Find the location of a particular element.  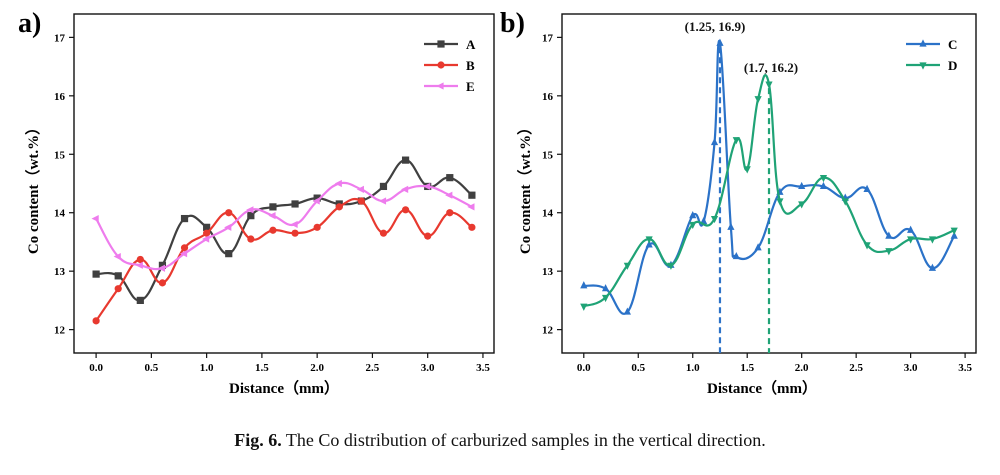

series-A-line is located at coordinates (284, 230).